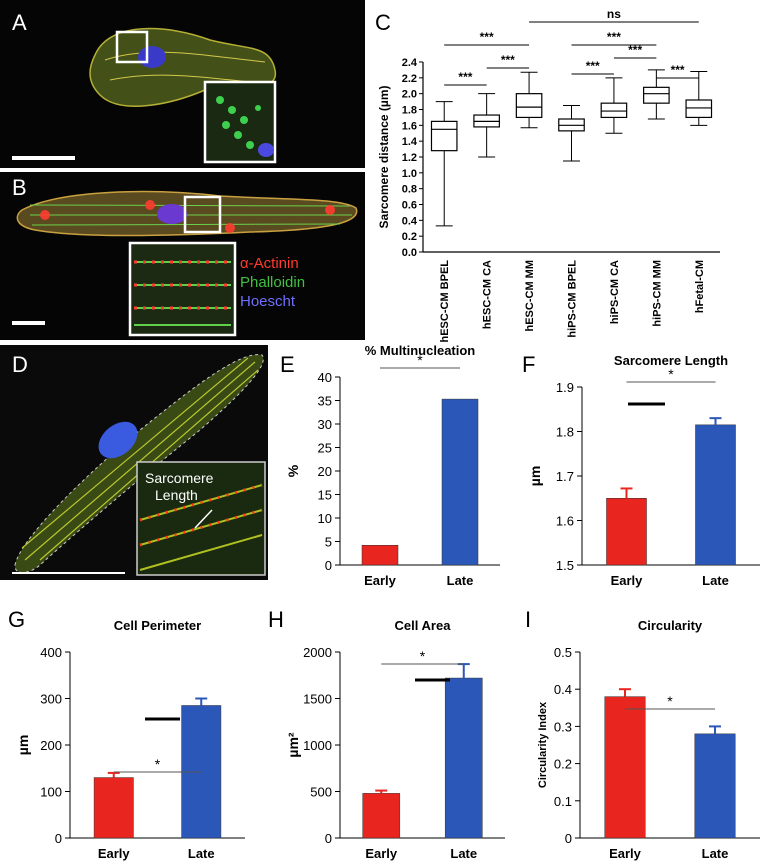 This screenshot has width=770, height=865. I want to click on y-tick-label: 2.4, so click(410, 63).